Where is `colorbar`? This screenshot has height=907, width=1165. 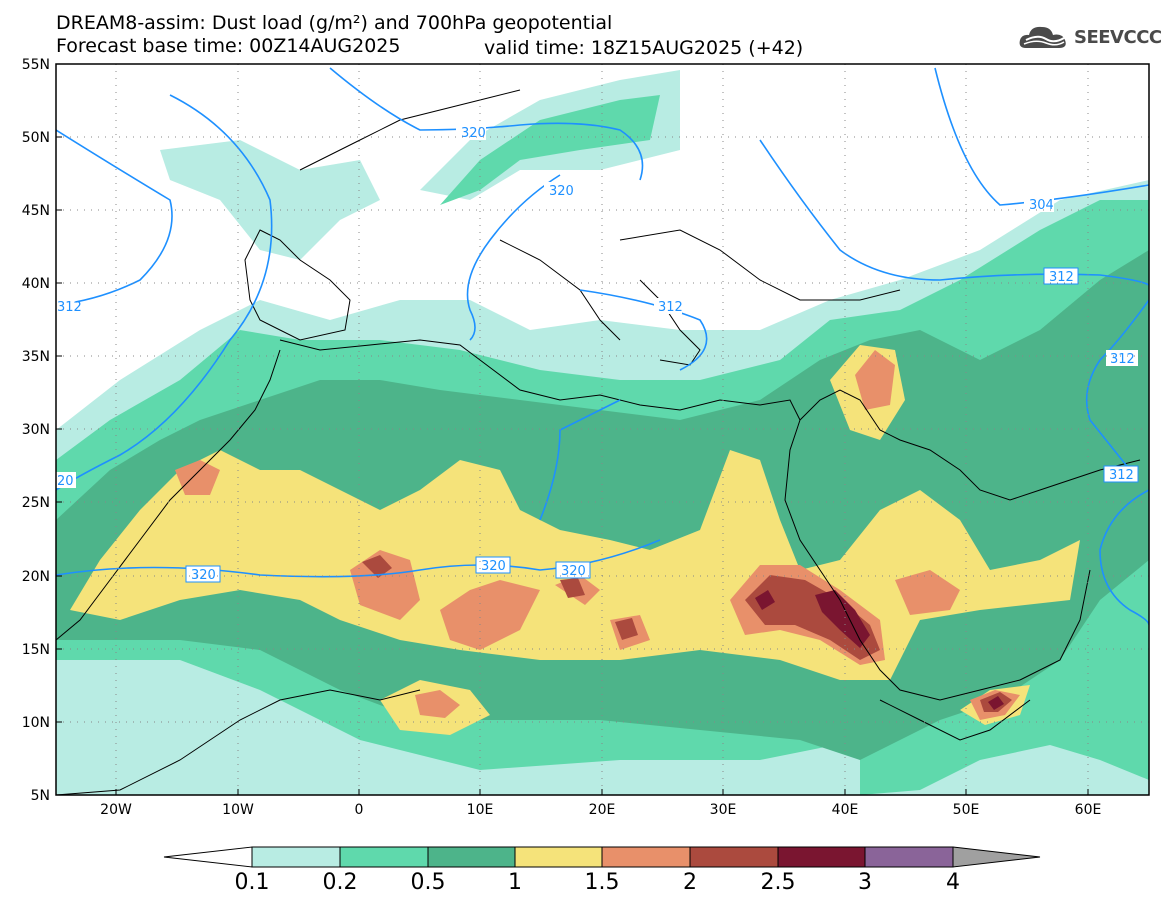 colorbar is located at coordinates (602, 857).